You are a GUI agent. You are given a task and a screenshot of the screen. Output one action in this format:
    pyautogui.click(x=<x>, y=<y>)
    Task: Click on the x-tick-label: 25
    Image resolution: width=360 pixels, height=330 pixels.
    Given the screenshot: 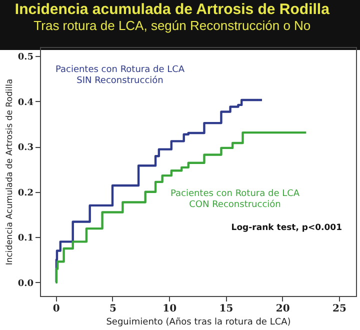 What is the action you would take?
    pyautogui.click(x=339, y=309)
    